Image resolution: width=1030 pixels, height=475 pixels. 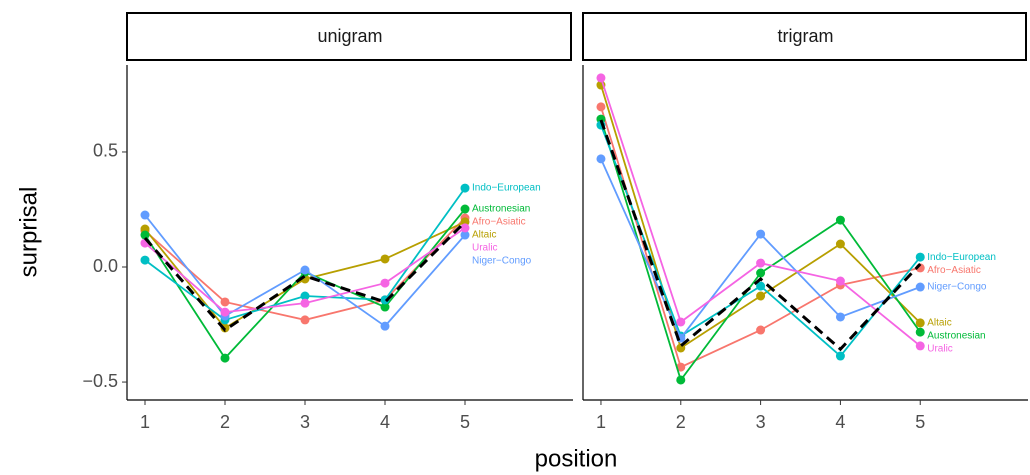 I want to click on y-tick-label: 0.0, so click(x=105, y=266).